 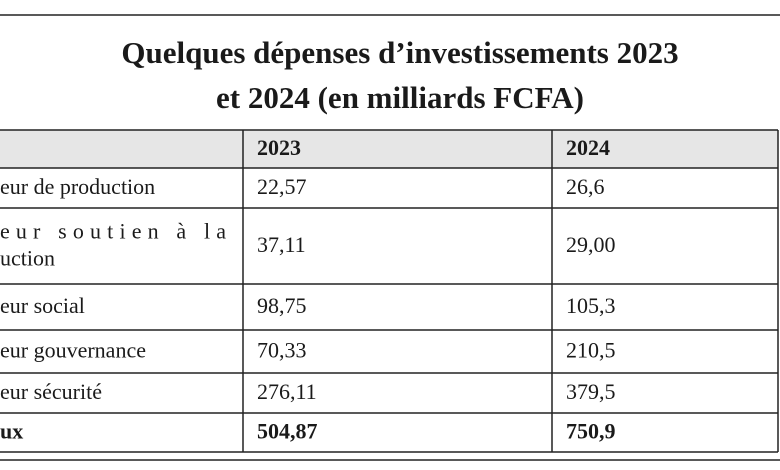 What do you see at coordinates (591, 391) in the screenshot?
I see `value-cell: 379,5` at bounding box center [591, 391].